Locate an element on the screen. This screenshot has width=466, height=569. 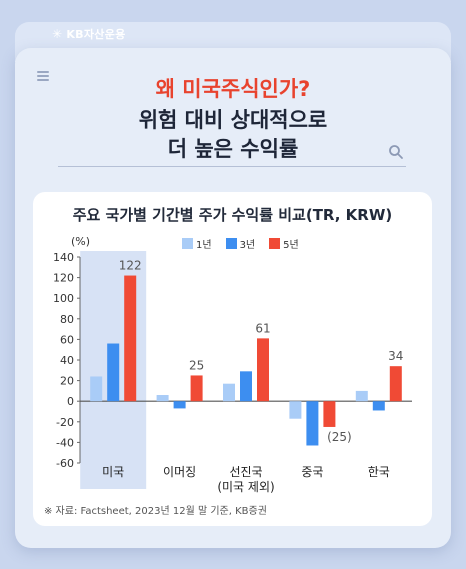
brand-logo: ✳ KB자산운용 is located at coordinates (89, 34).